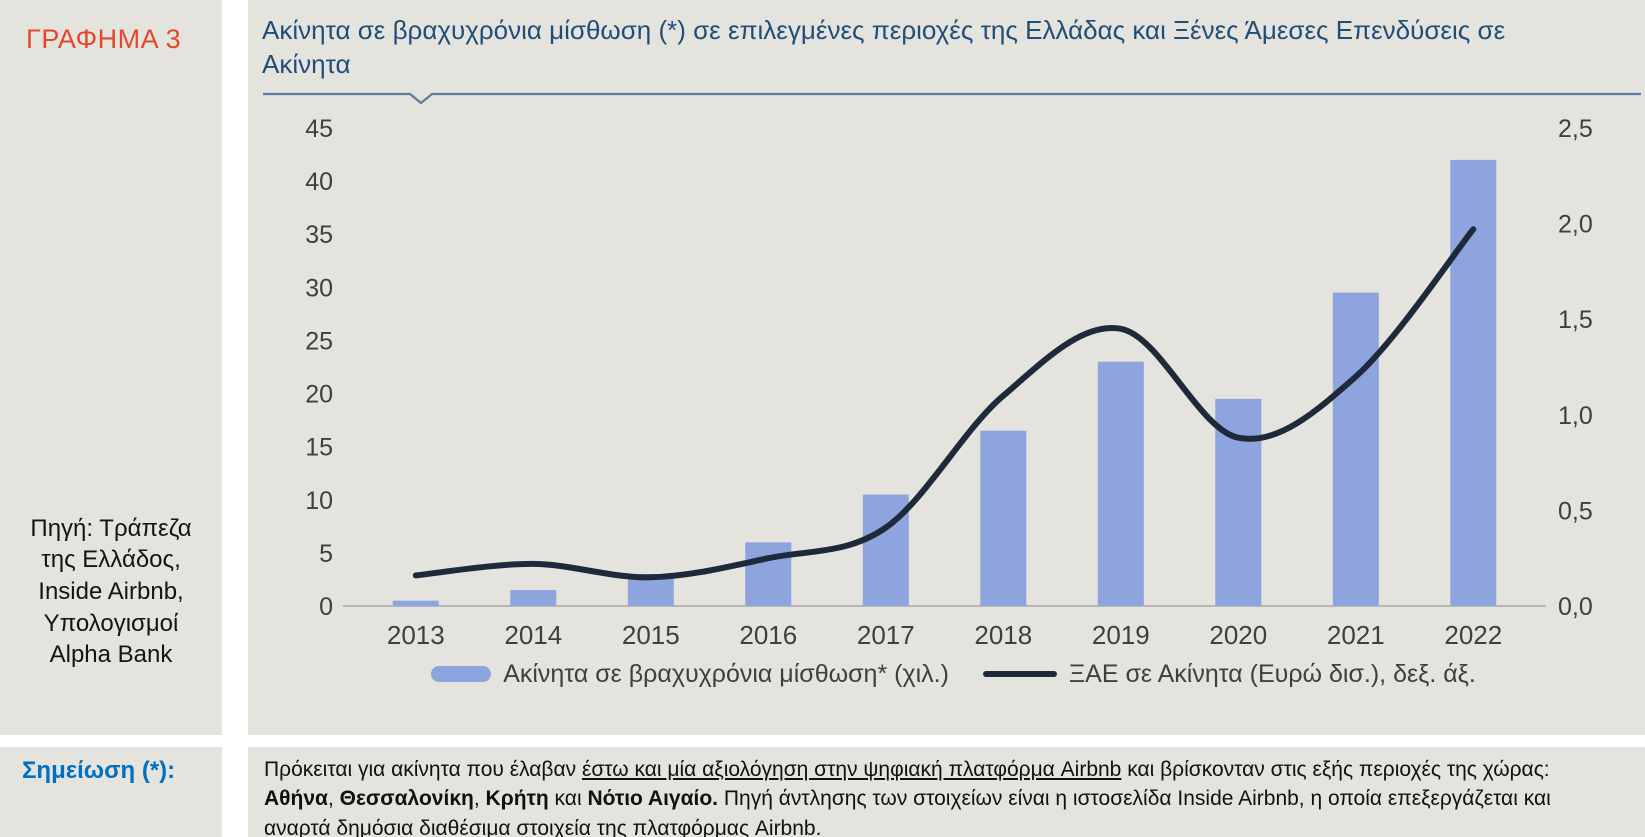  I want to click on bar-2021, so click(1355, 449).